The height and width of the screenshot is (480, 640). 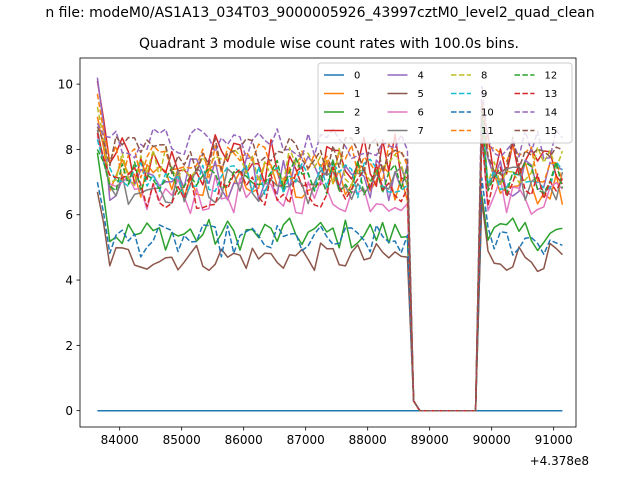 I want to click on x-tick-label: 90000, so click(x=492, y=440).